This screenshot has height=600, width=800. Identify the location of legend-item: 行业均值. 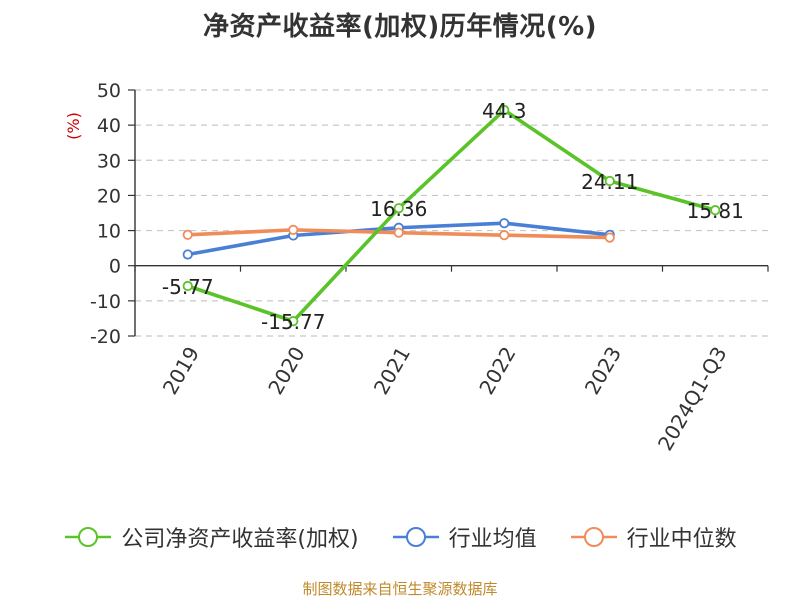
(464, 537).